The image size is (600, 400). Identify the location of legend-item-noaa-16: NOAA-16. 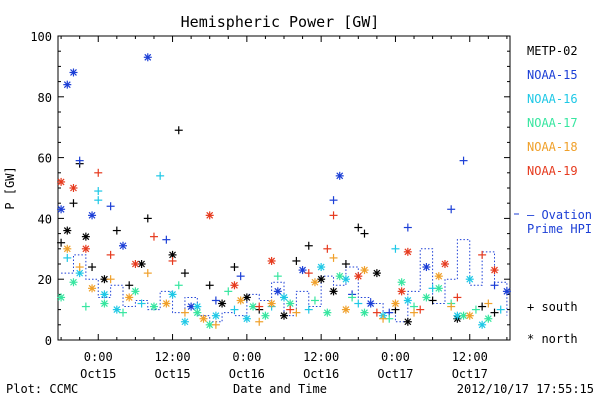
(552, 99).